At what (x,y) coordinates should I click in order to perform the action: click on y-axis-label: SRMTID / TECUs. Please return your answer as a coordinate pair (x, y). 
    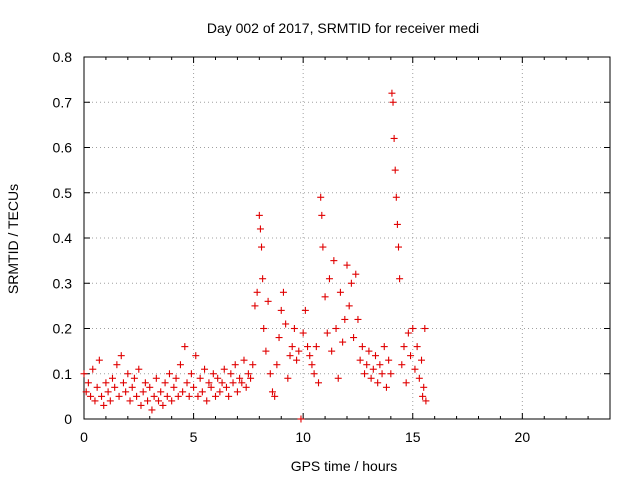
    Looking at the image, I should click on (13, 239).